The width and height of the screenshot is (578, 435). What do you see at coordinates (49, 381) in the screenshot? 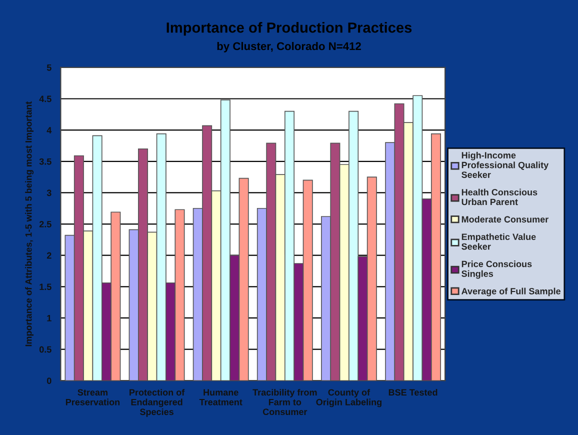
I see `y-tick-label: 0` at bounding box center [49, 381].